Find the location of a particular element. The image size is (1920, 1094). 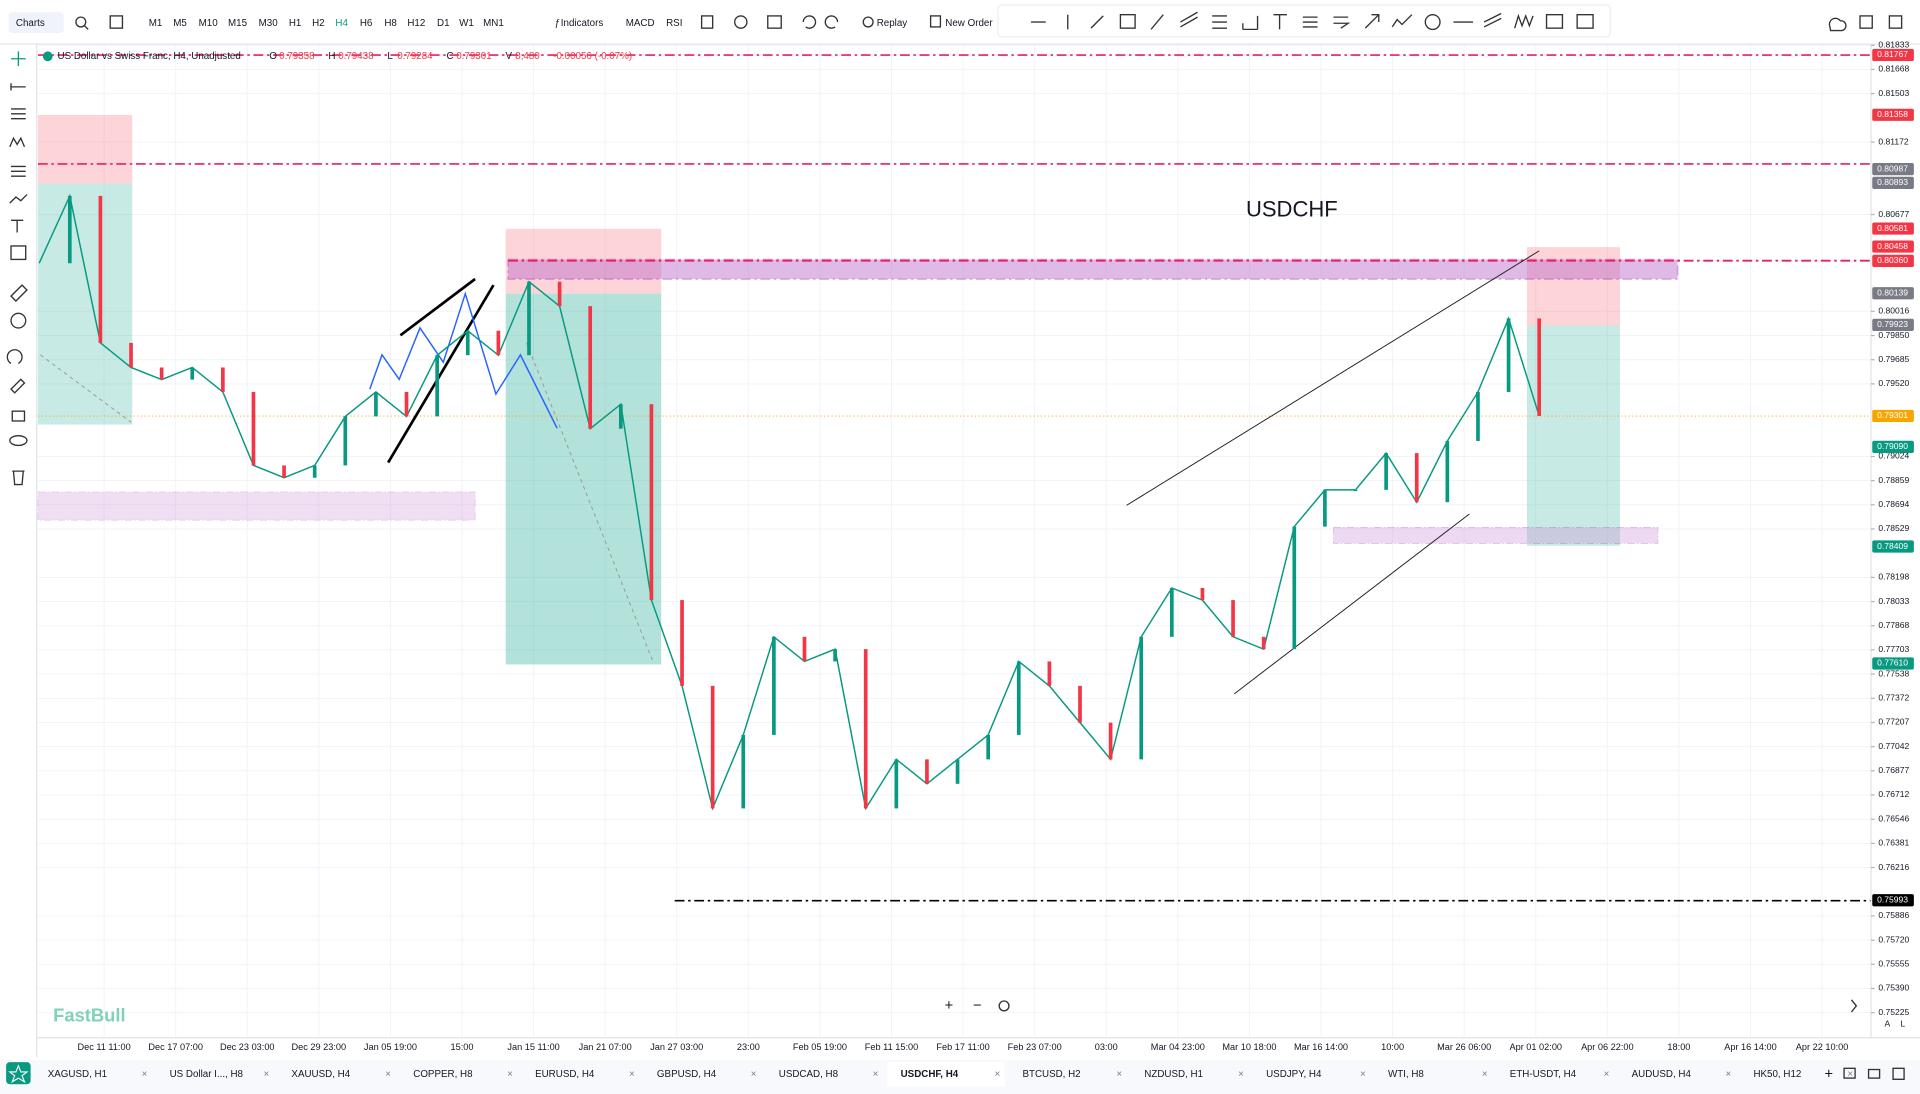

layout-button is located at coordinates (1849, 1073).